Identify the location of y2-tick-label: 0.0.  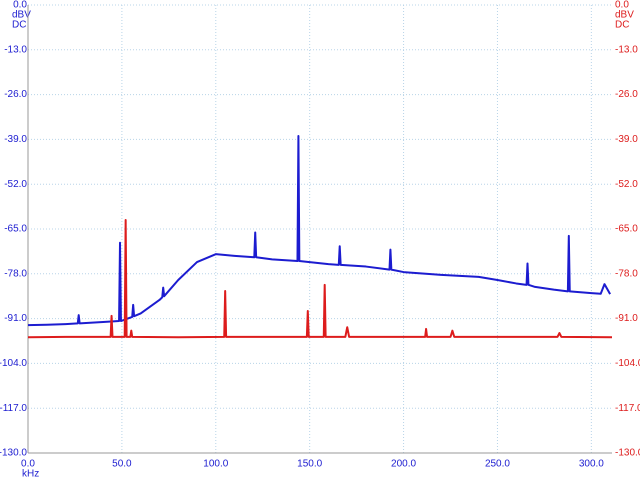
(622, 5).